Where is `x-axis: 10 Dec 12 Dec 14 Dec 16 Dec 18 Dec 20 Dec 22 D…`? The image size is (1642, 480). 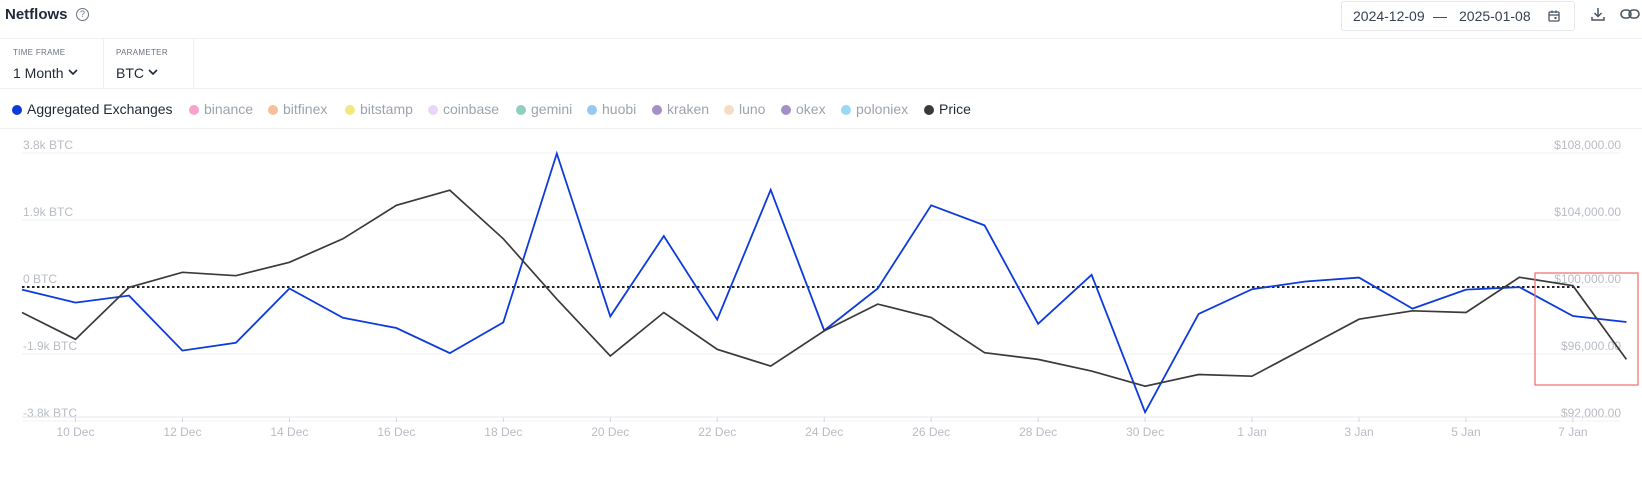
x-axis: 10 Dec 12 Dec 14 Dec 16 Dec 18 Dec 20 Dec 22 D… is located at coordinates (821, 427).